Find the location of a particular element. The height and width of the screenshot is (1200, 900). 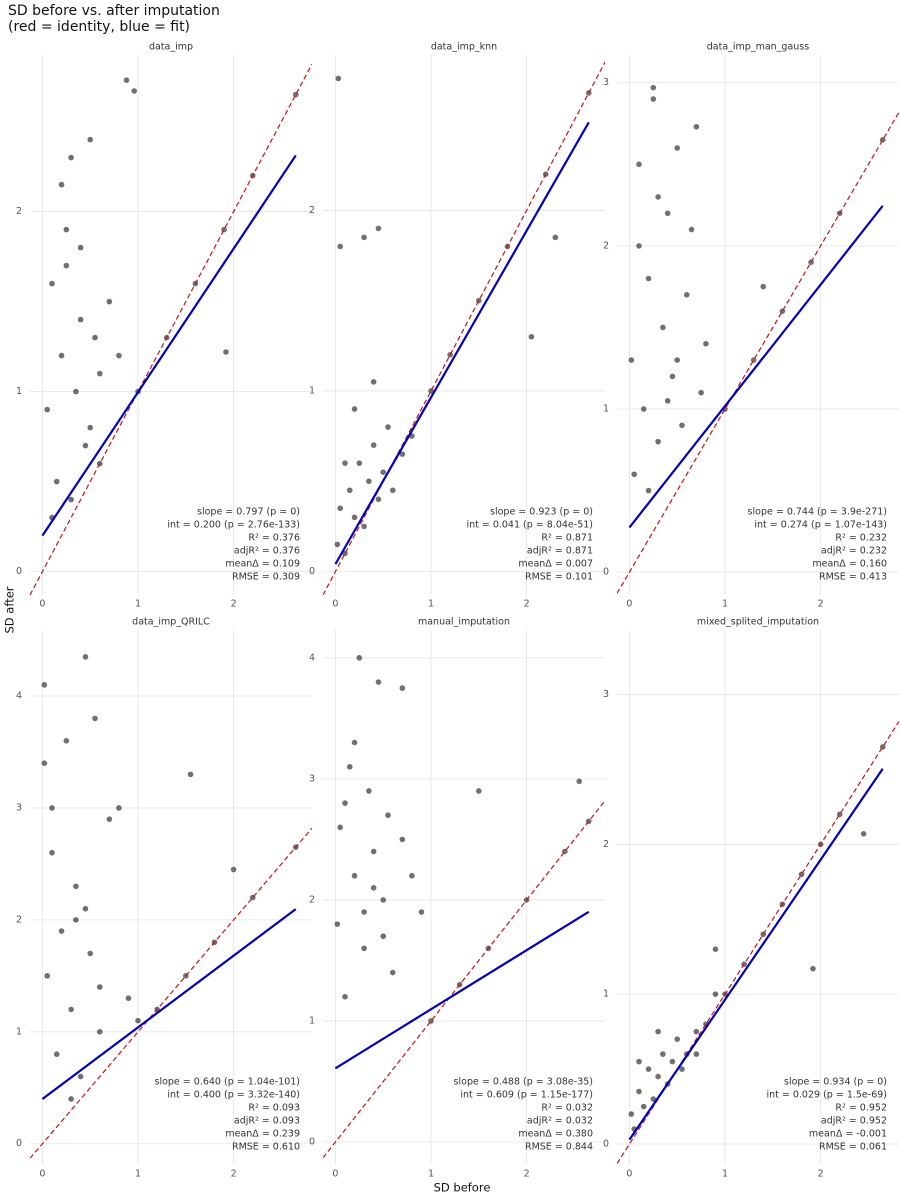

x-tick-label: 1 is located at coordinates (431, 1174).